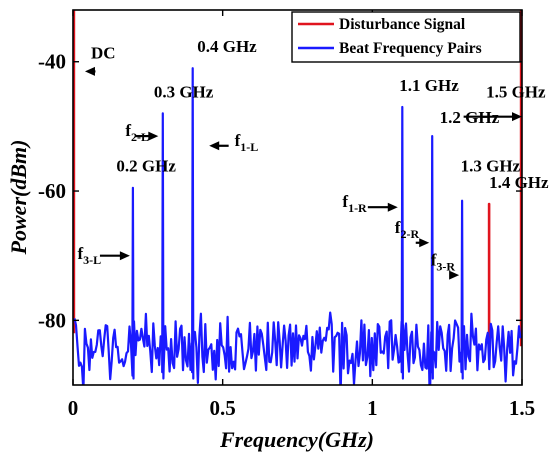 This screenshot has width=550, height=456. I want to click on arrow-f2r-arrow, so click(422, 243).